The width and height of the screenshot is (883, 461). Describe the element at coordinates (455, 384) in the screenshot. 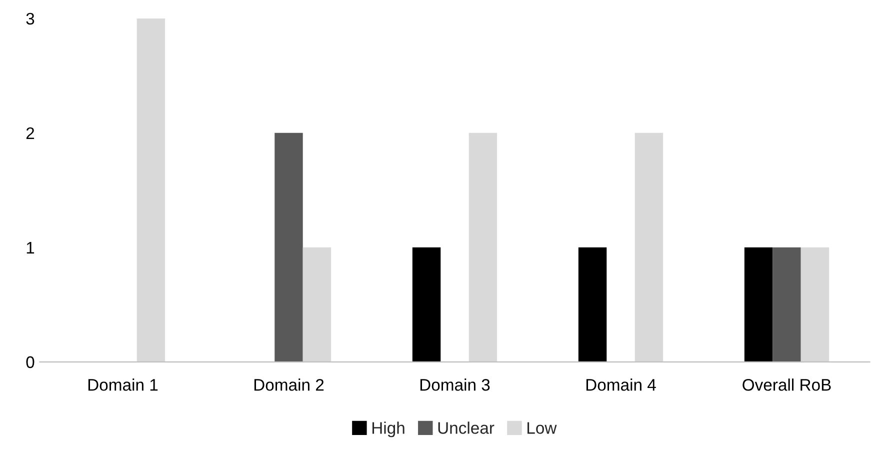

I see `x-tick-label: Domain 3` at that location.